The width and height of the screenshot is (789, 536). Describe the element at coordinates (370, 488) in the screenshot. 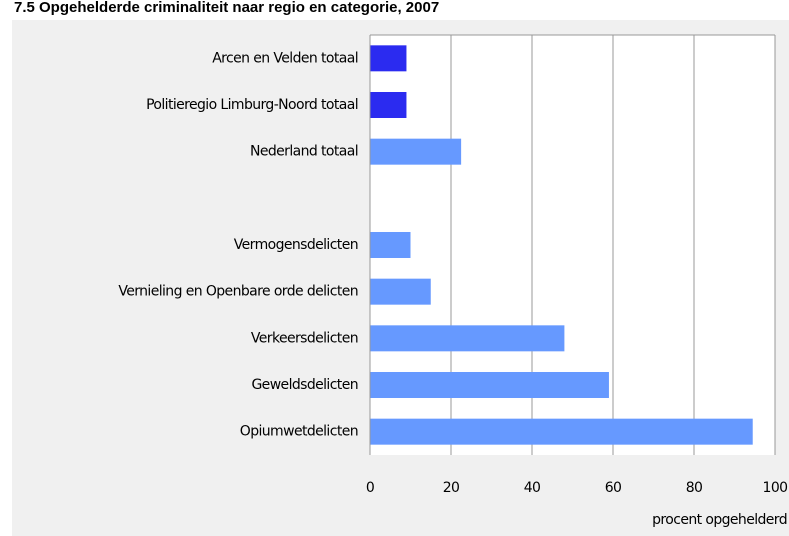

I see `x-tick-label: 0` at that location.